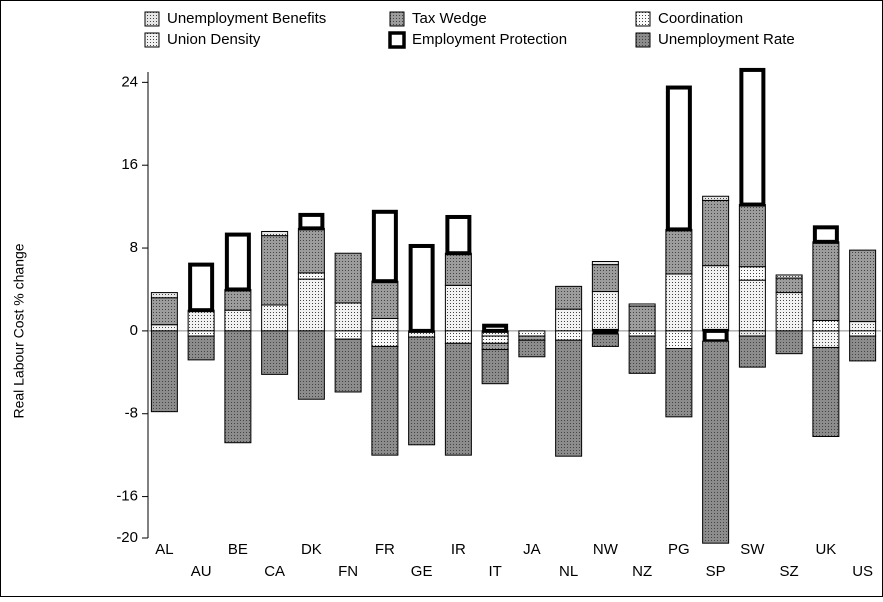  Describe the element at coordinates (311, 549) in the screenshot. I see `x-tick-label: DK` at that location.